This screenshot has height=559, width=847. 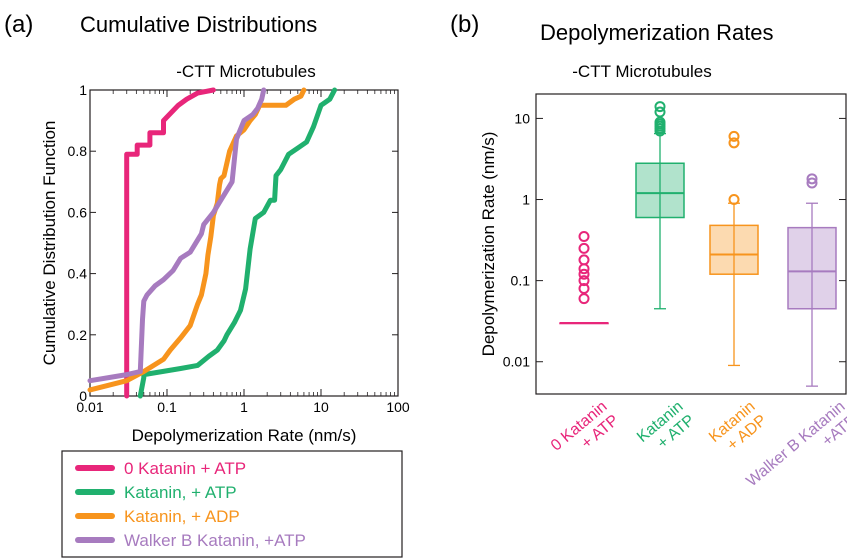 What do you see at coordinates (244, 407) in the screenshot?
I see `x-tick-label: 1` at bounding box center [244, 407].